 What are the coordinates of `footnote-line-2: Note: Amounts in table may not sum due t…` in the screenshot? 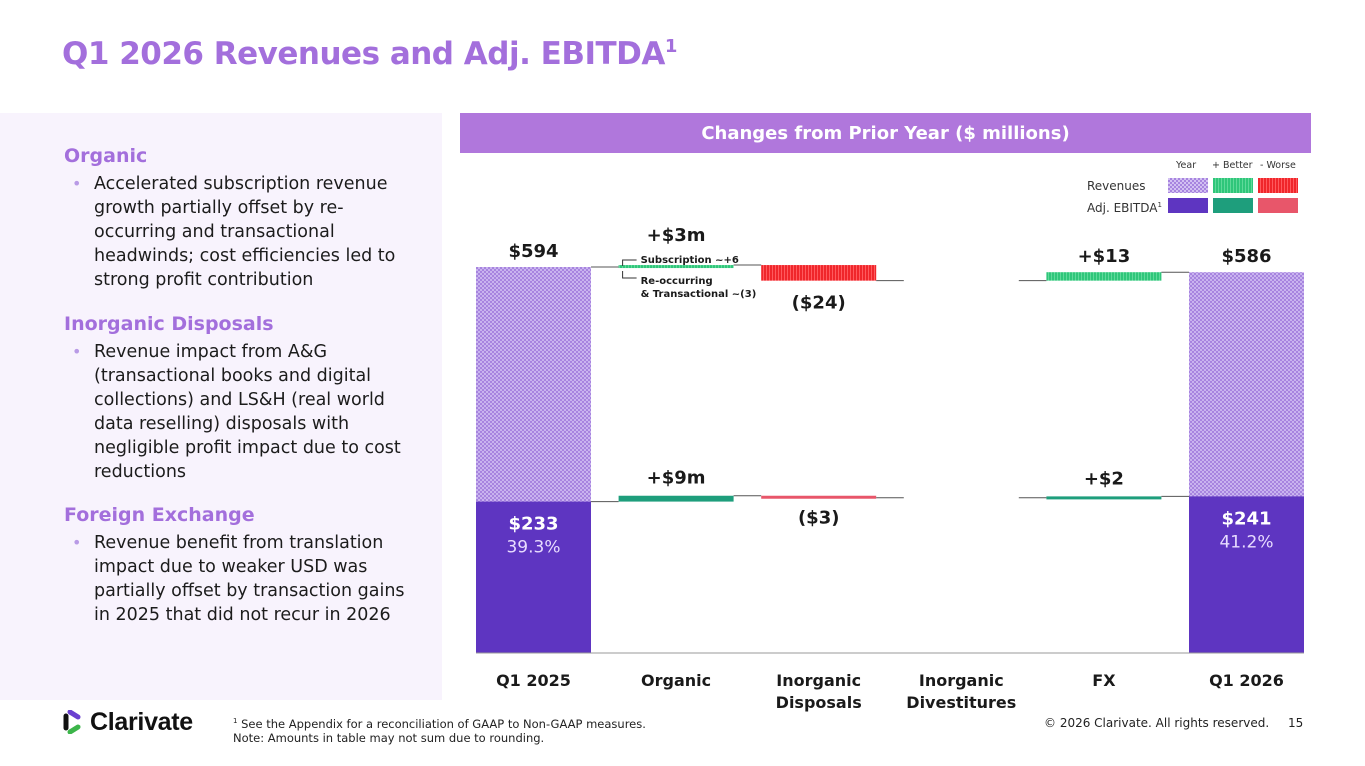 It's located at (389, 737).